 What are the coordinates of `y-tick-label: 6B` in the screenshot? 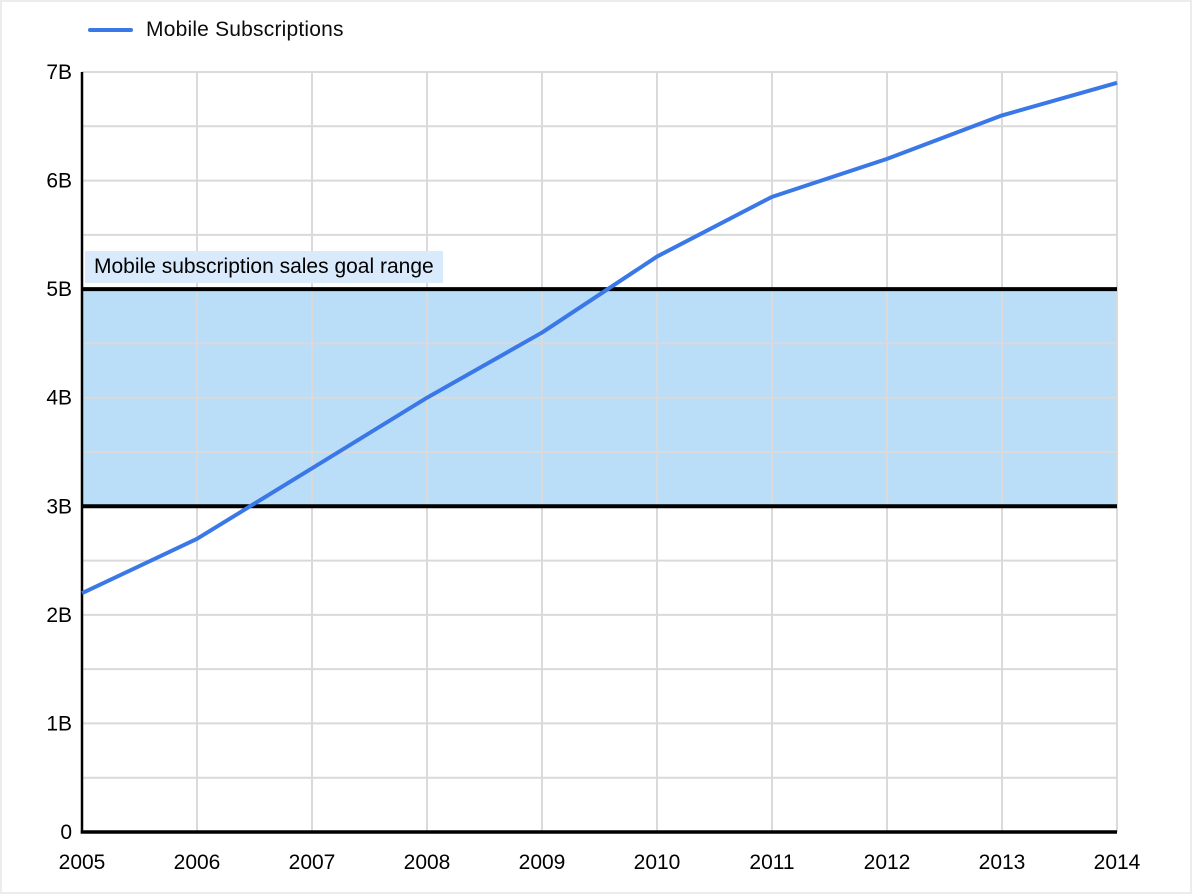 It's located at (59, 181).